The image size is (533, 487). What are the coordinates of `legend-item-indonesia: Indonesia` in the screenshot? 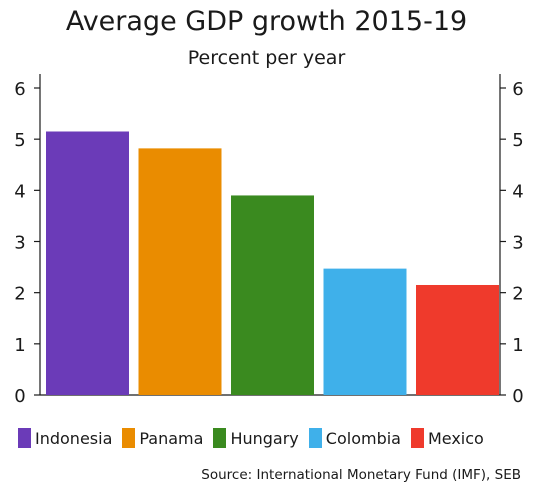 It's located at (65, 438).